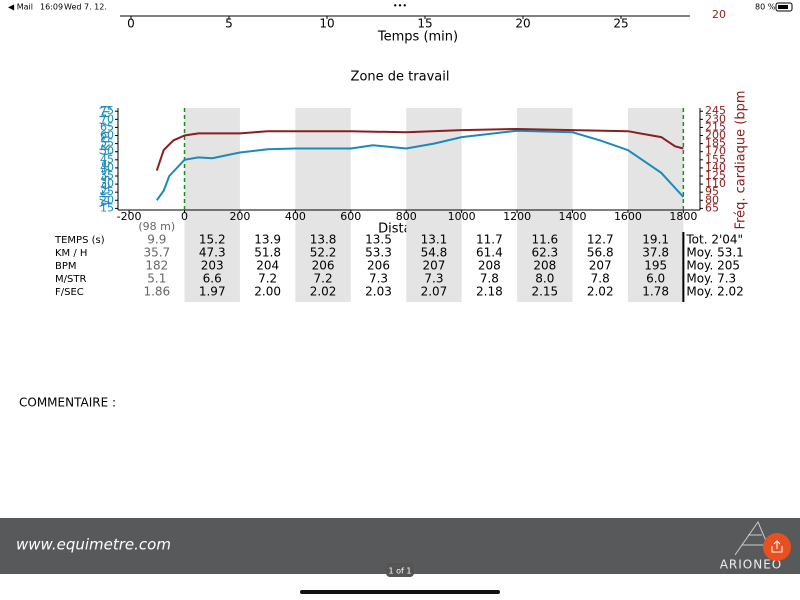  I want to click on table-cell: 5.1, so click(156, 279).